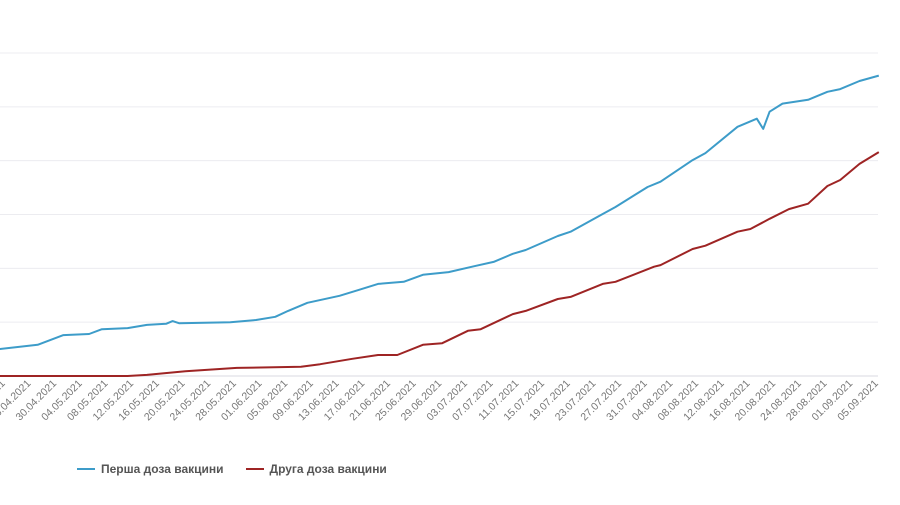  Describe the element at coordinates (86, 469) in the screenshot. I see `legend-swatch-first-dose` at that location.